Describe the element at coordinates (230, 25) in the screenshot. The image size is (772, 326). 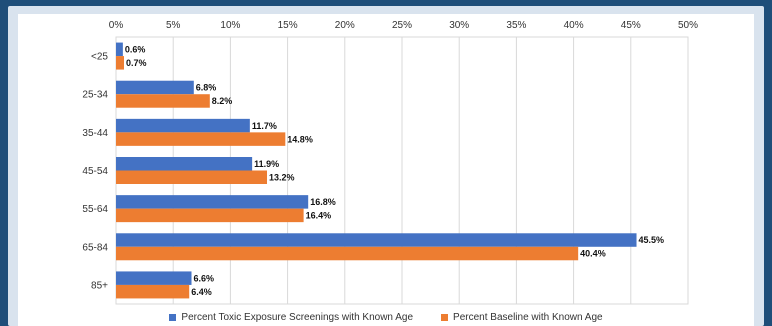
I see `x-tick-label: 10%` at that location.